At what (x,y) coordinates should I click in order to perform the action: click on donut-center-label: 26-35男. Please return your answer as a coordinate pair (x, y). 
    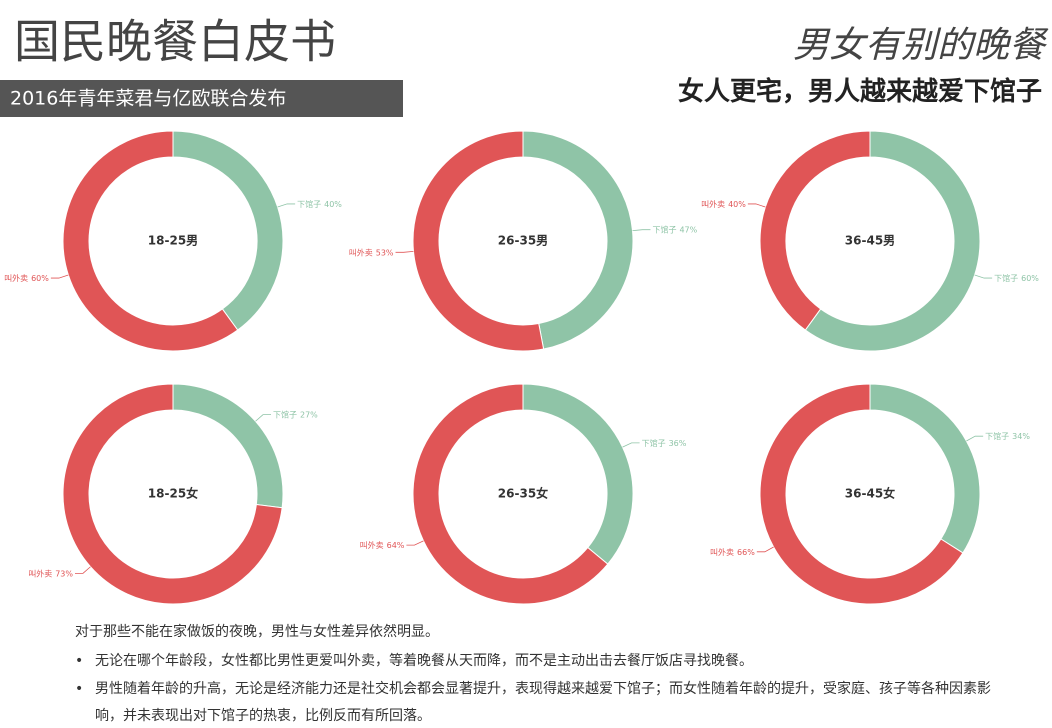
    Looking at the image, I should click on (523, 241).